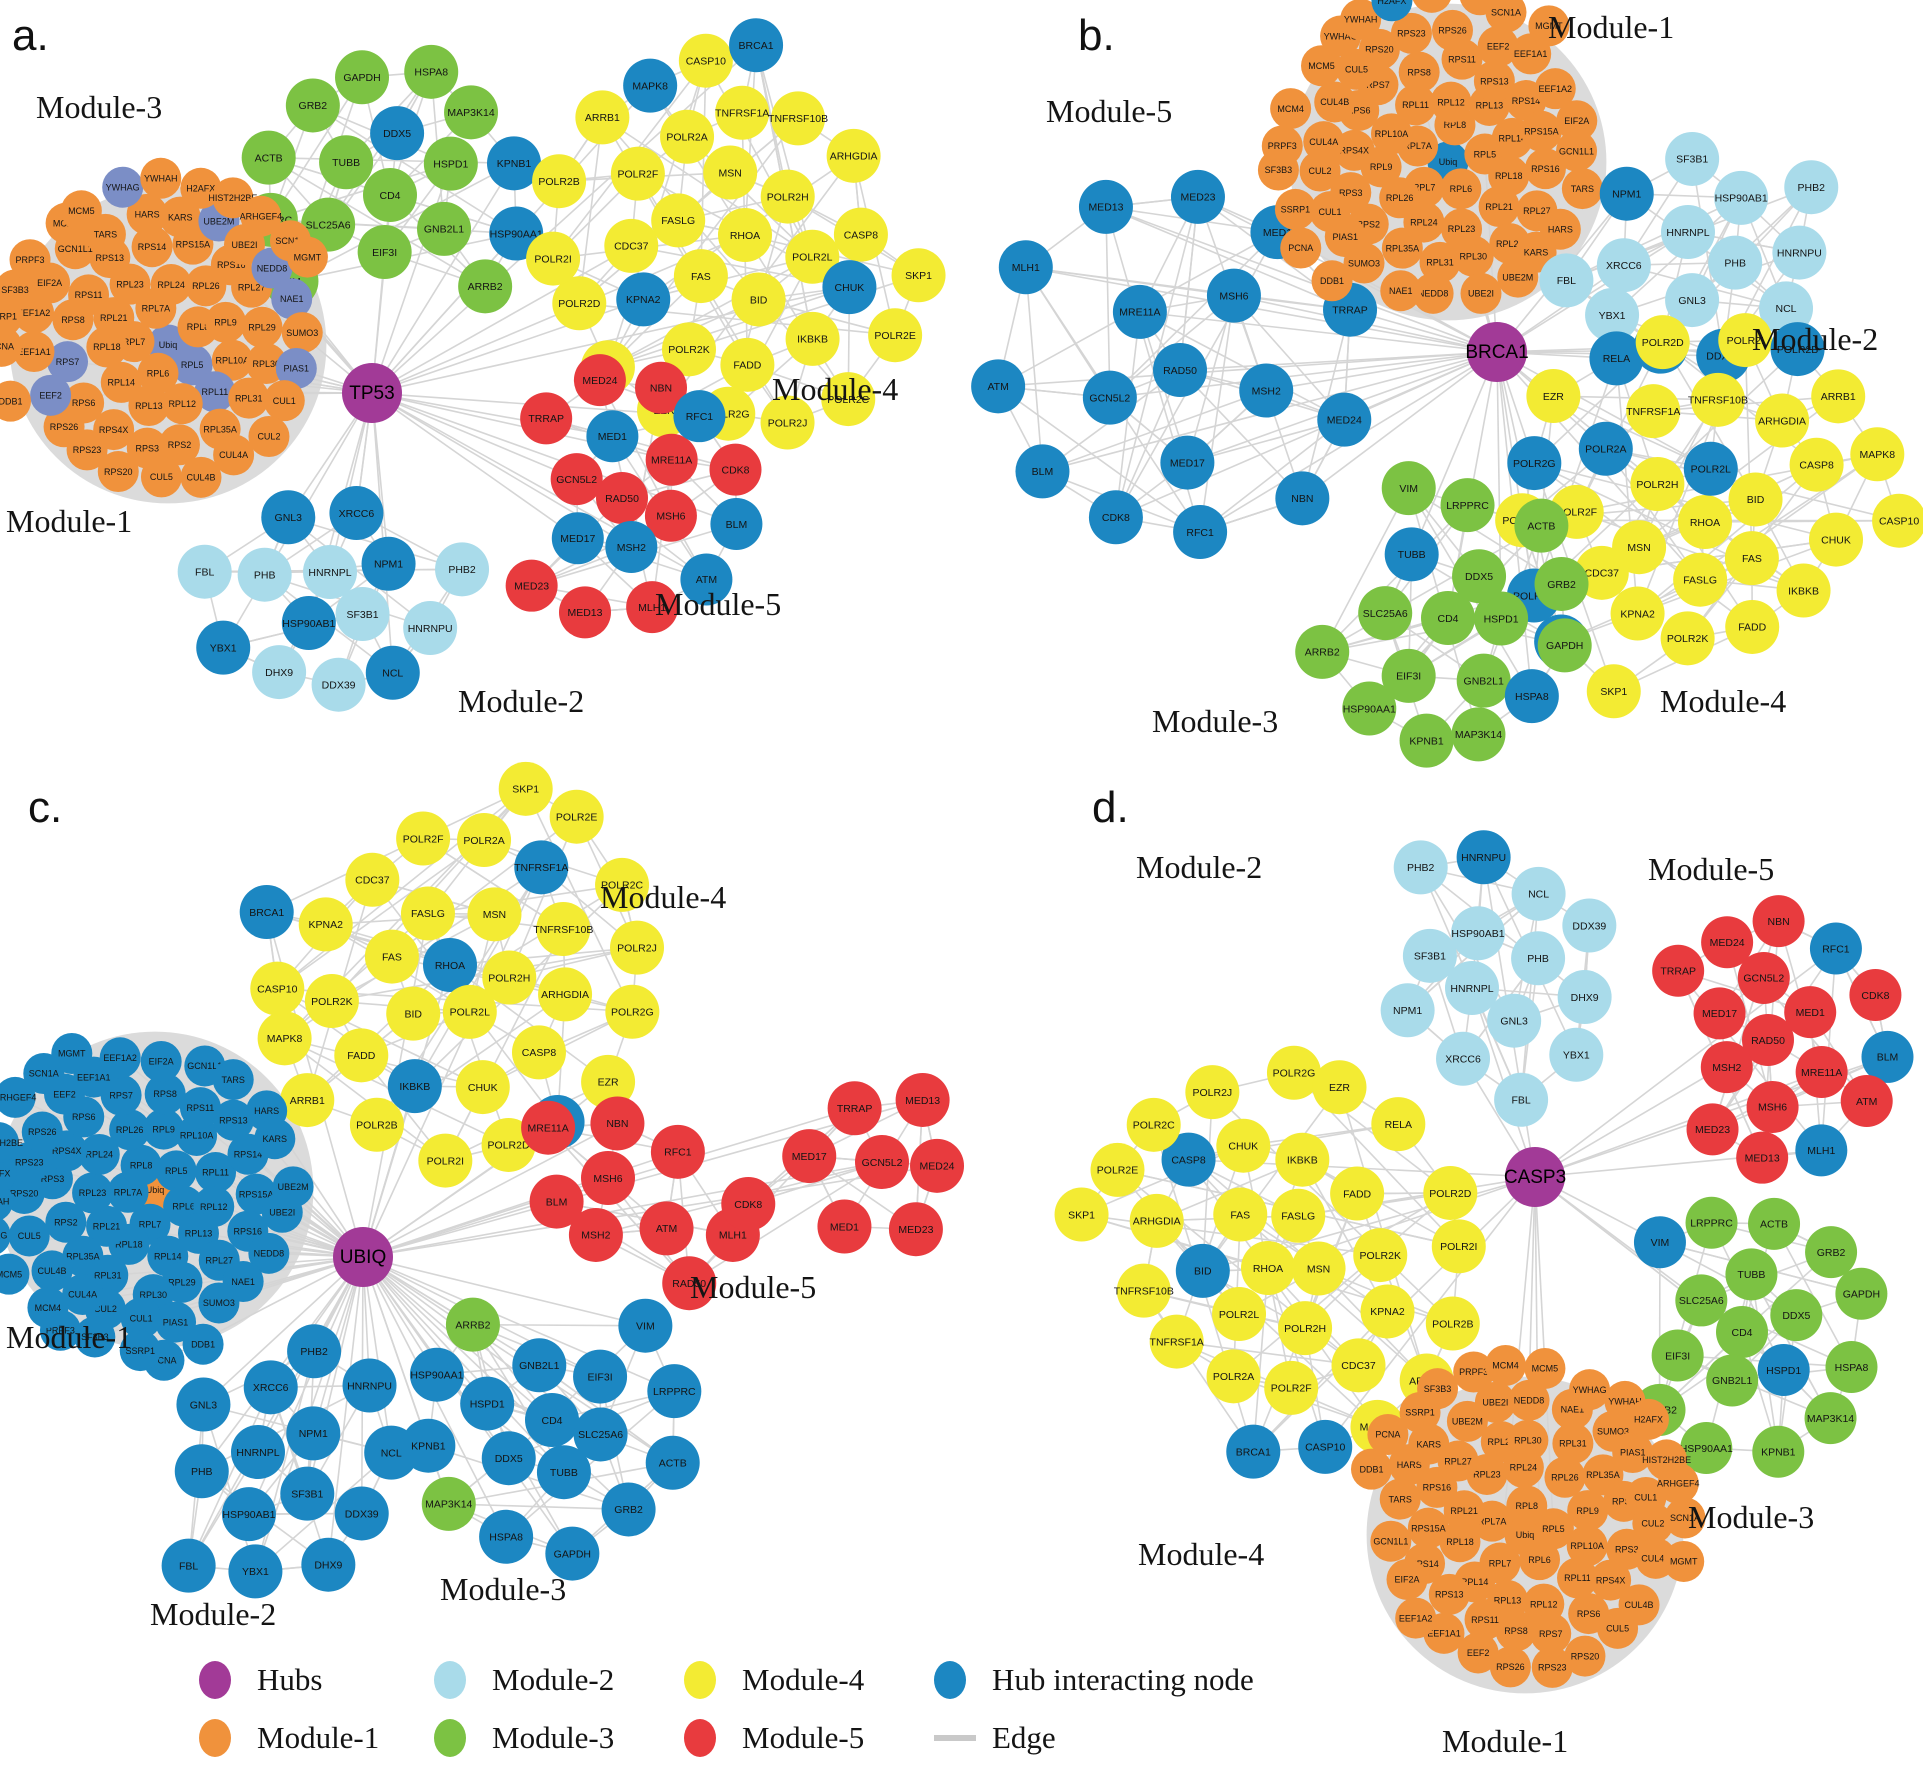  I want to click on node-RPS2: RPS2, so click(66, 1222).